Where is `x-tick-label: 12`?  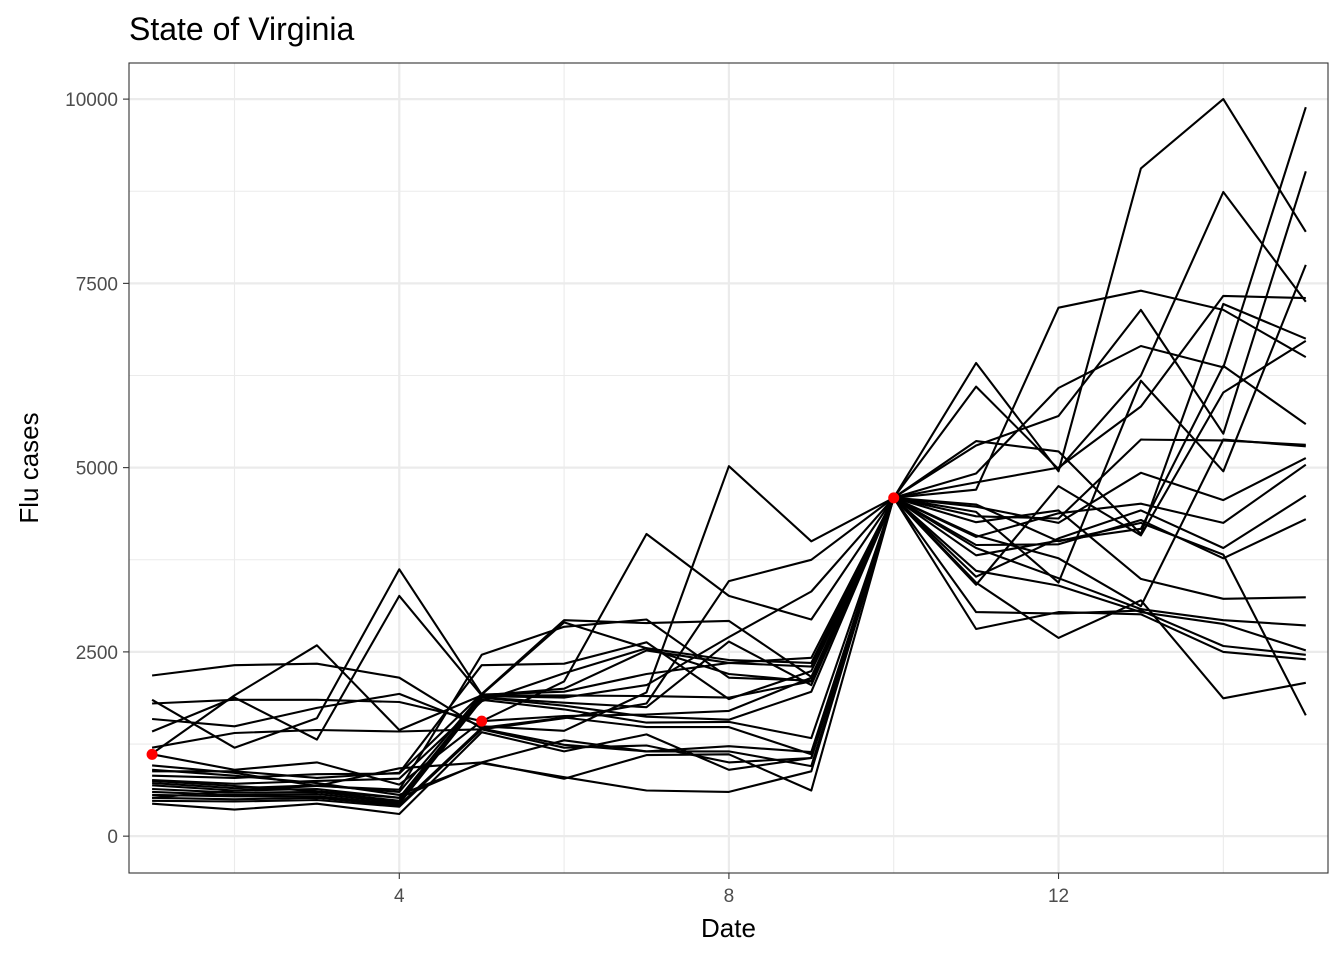 x-tick-label: 12 is located at coordinates (1058, 896).